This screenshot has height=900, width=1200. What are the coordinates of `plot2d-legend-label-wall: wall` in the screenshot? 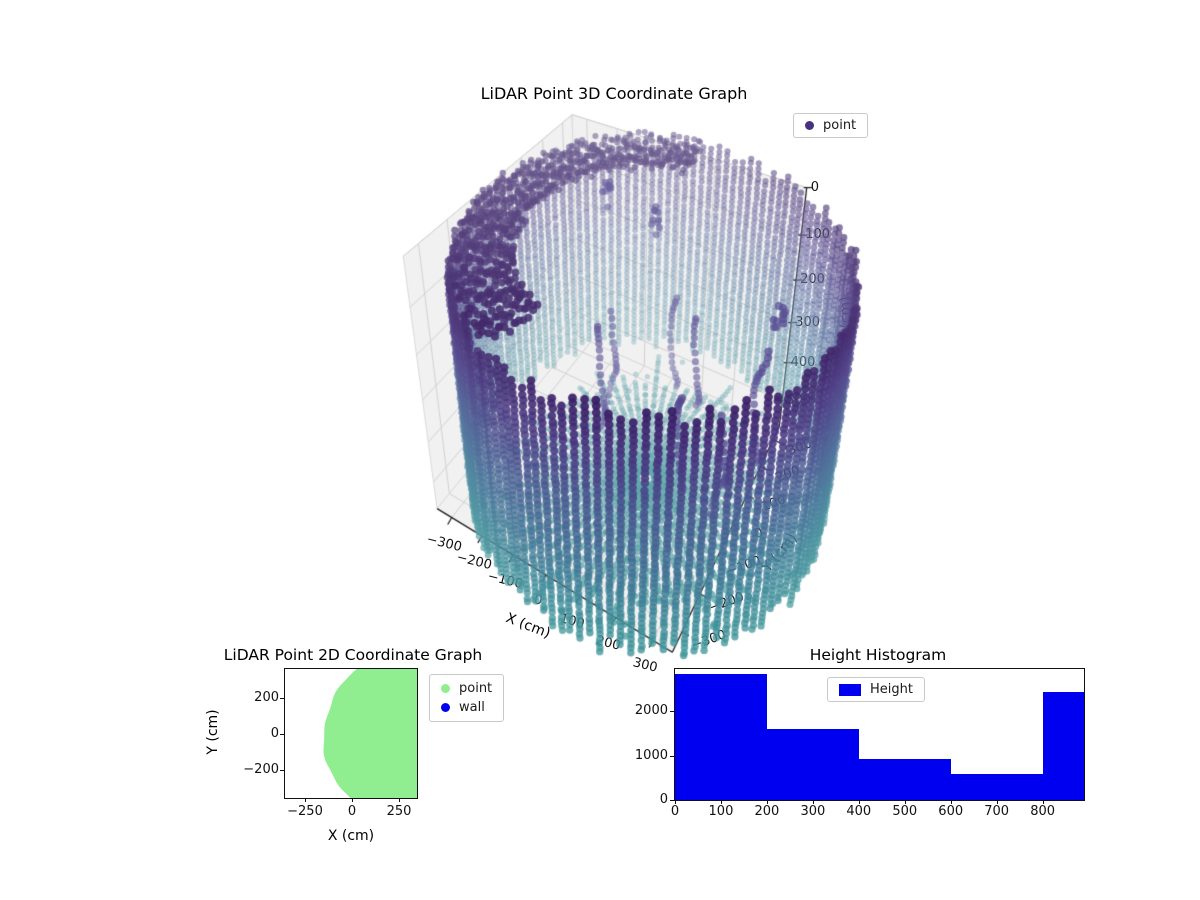 It's located at (472, 707).